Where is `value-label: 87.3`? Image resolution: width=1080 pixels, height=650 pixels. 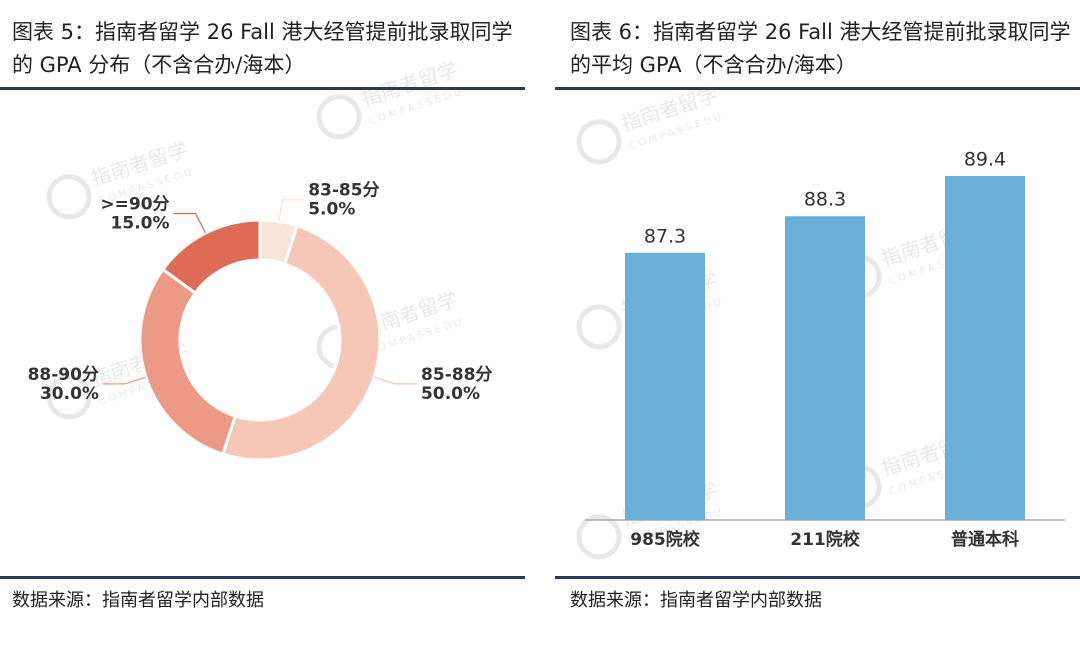
value-label: 87.3 is located at coordinates (665, 236).